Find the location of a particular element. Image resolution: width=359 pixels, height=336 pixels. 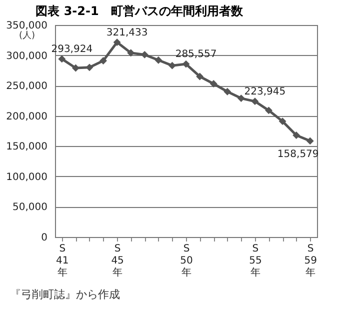

x-tick-label: S 45 年 is located at coordinates (117, 261).